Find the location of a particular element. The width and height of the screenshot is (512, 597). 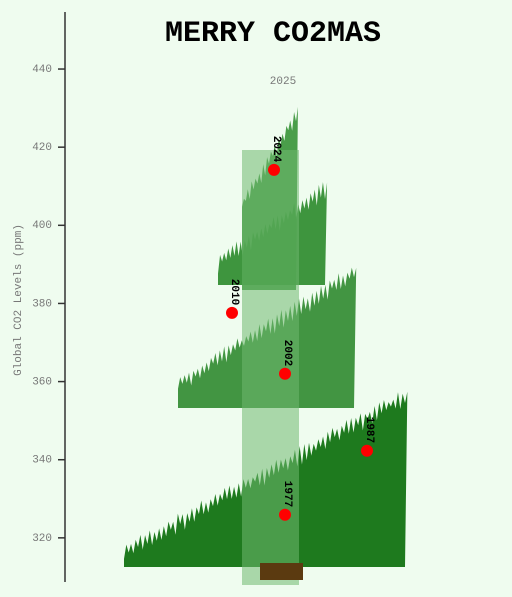

trunk-band is located at coordinates (270, 367).